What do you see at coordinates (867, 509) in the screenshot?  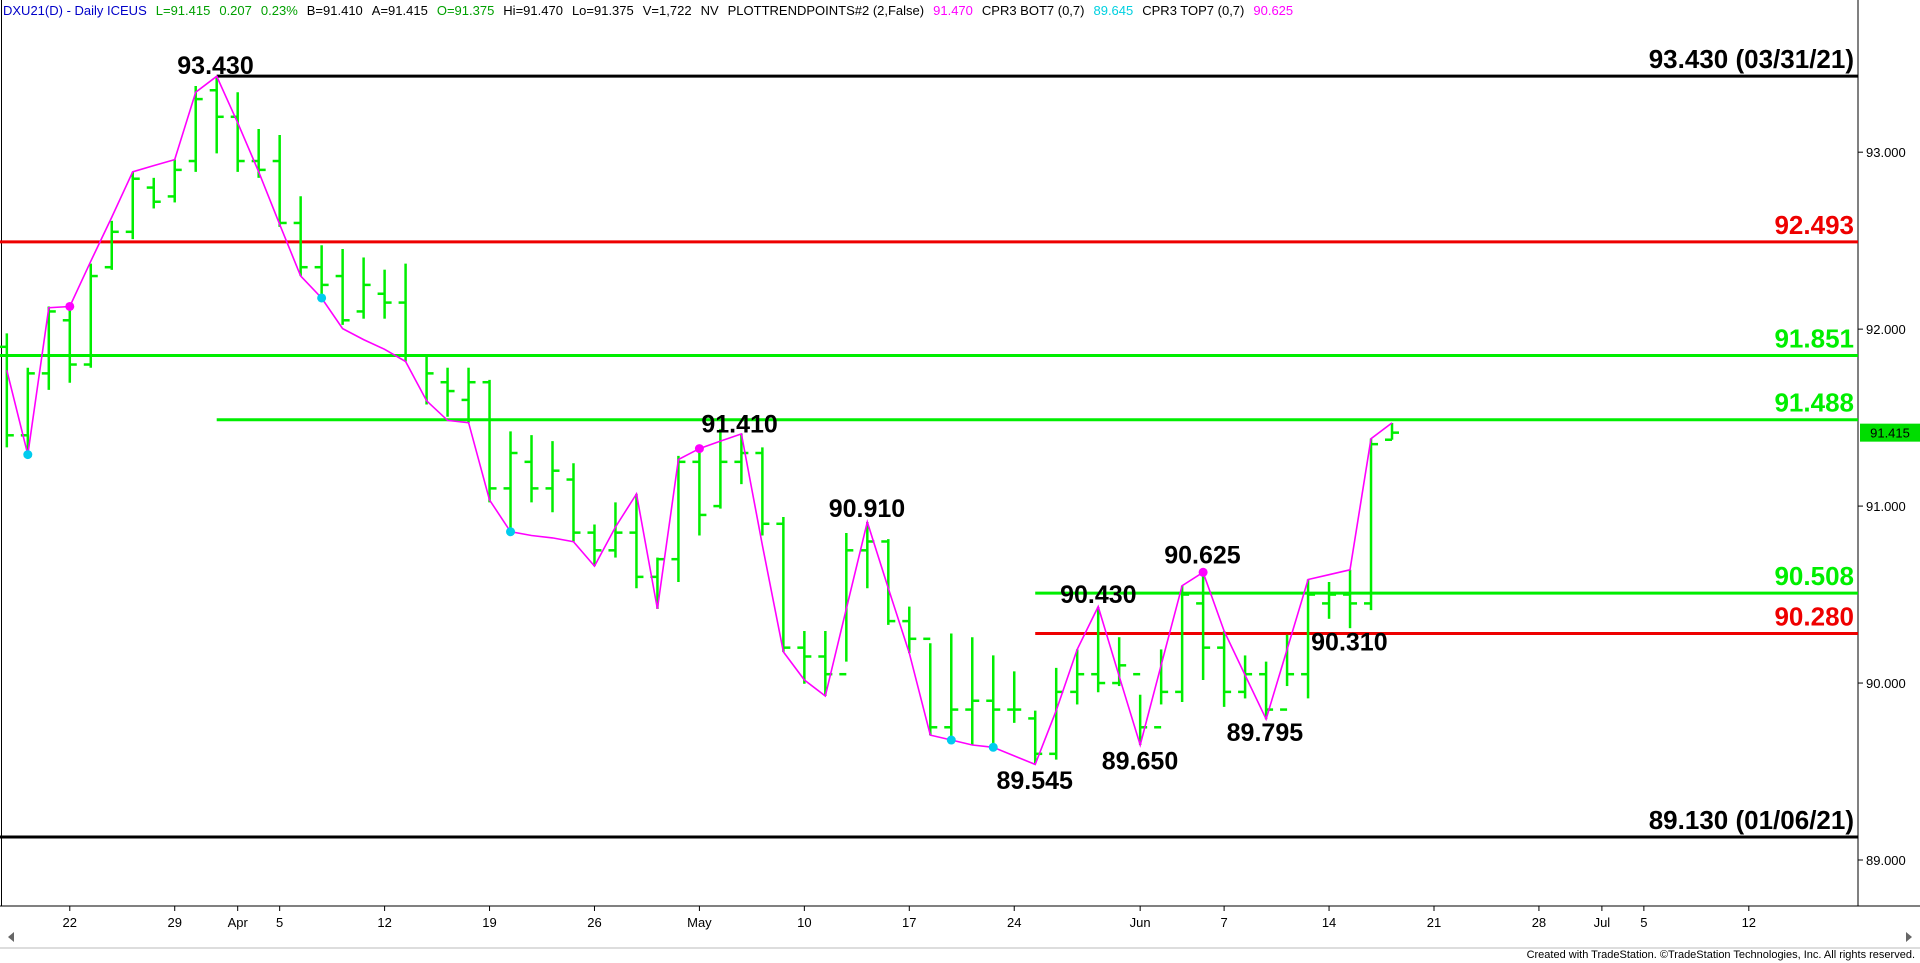 I see `annotation: 90.910` at bounding box center [867, 509].